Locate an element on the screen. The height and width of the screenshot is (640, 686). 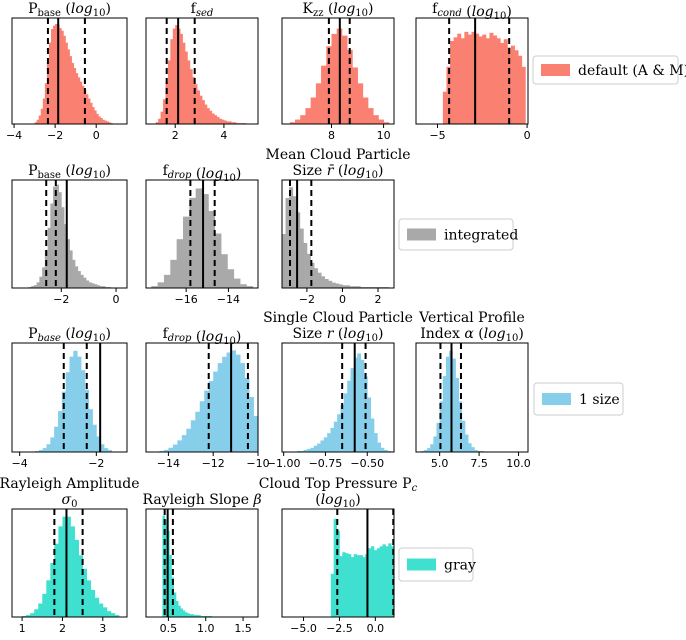
x-tick-label: −16 is located at coordinates (186, 299).